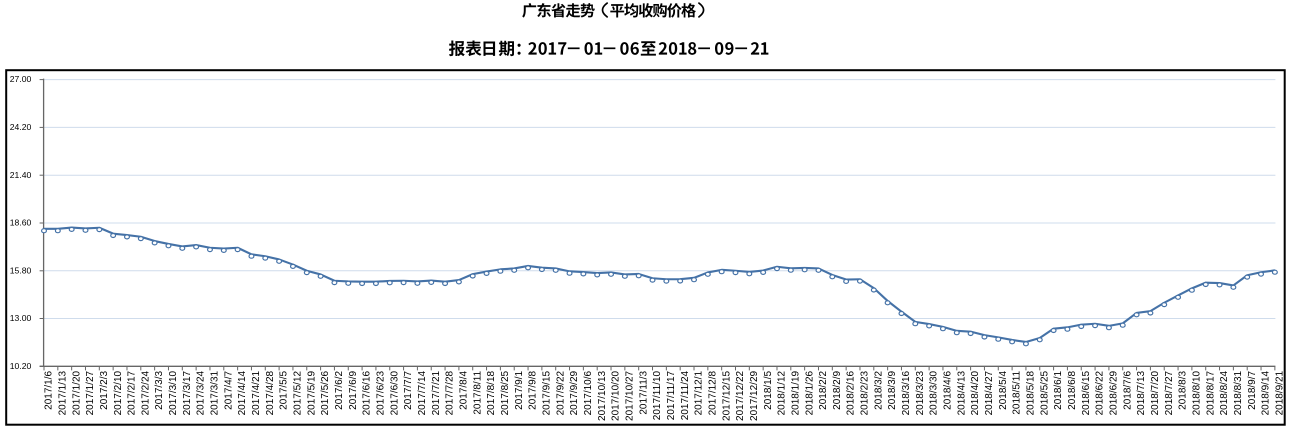  Describe the element at coordinates (104, 389) in the screenshot. I see `svg-text: 2017/2/3` at that location.